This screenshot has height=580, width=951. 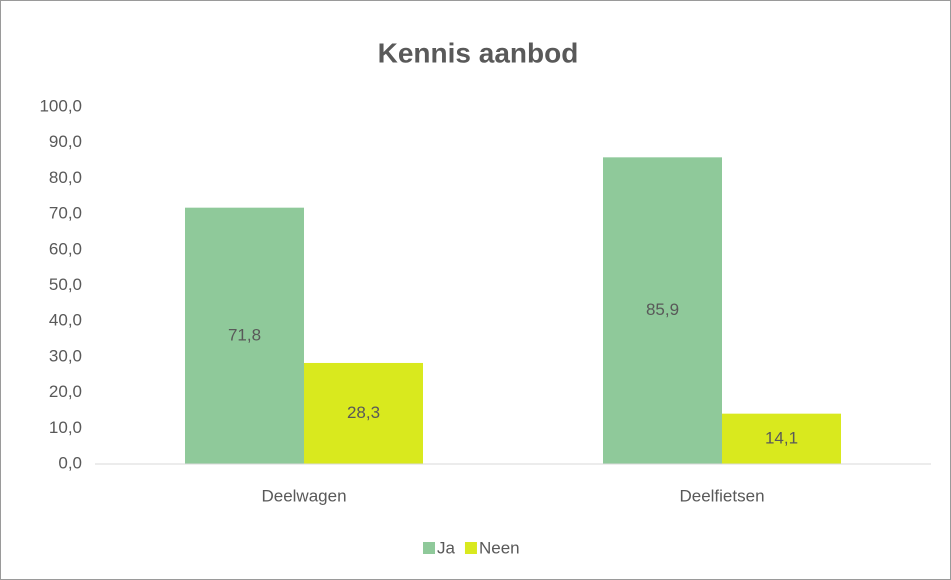 I want to click on y-tick-label: 10,0, so click(x=65, y=427).